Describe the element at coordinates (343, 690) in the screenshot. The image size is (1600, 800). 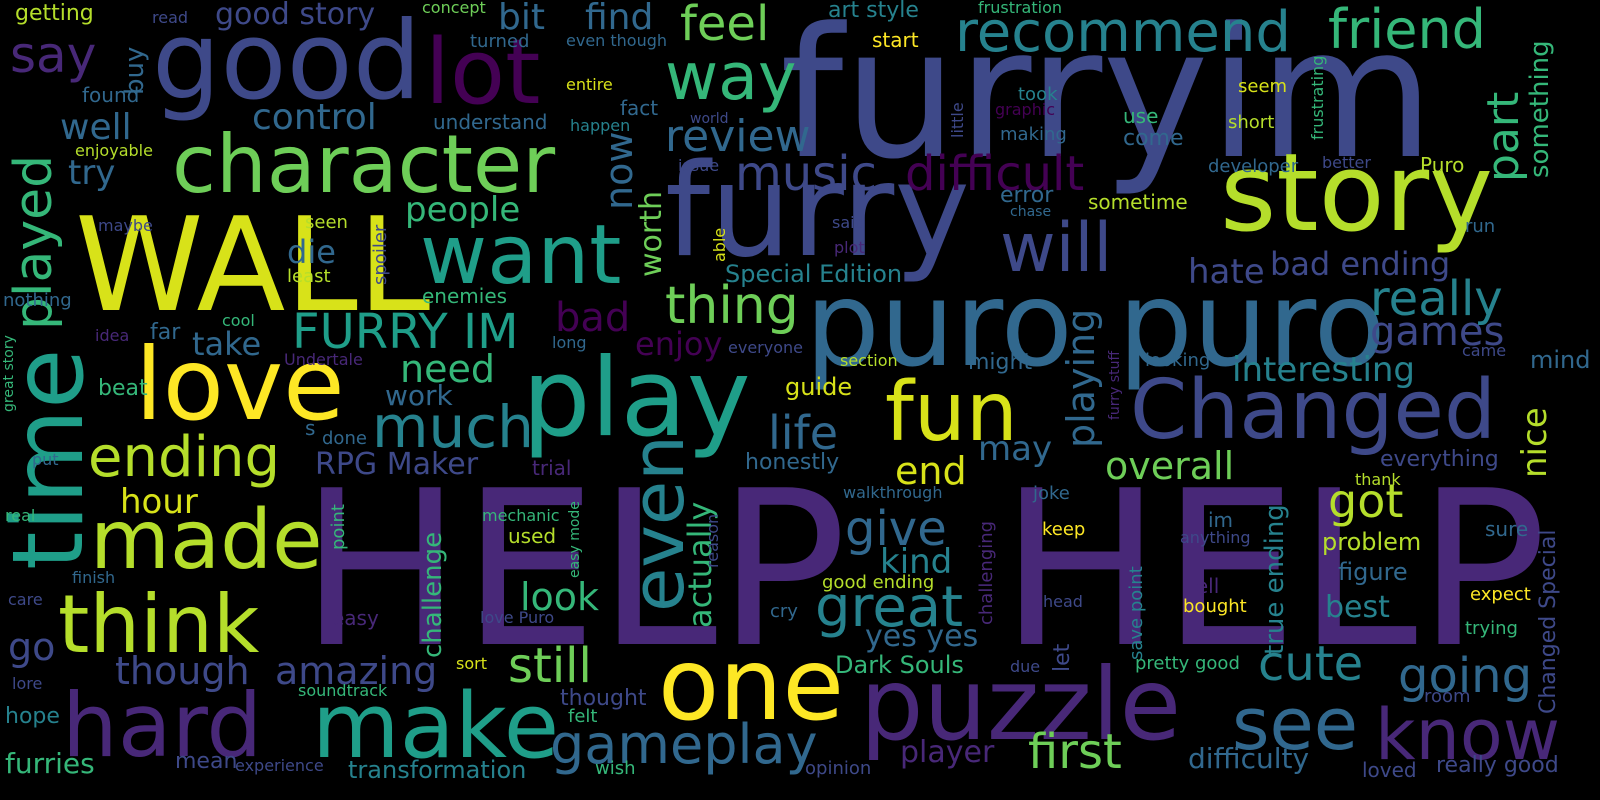
I see `word: soundtrack` at that location.